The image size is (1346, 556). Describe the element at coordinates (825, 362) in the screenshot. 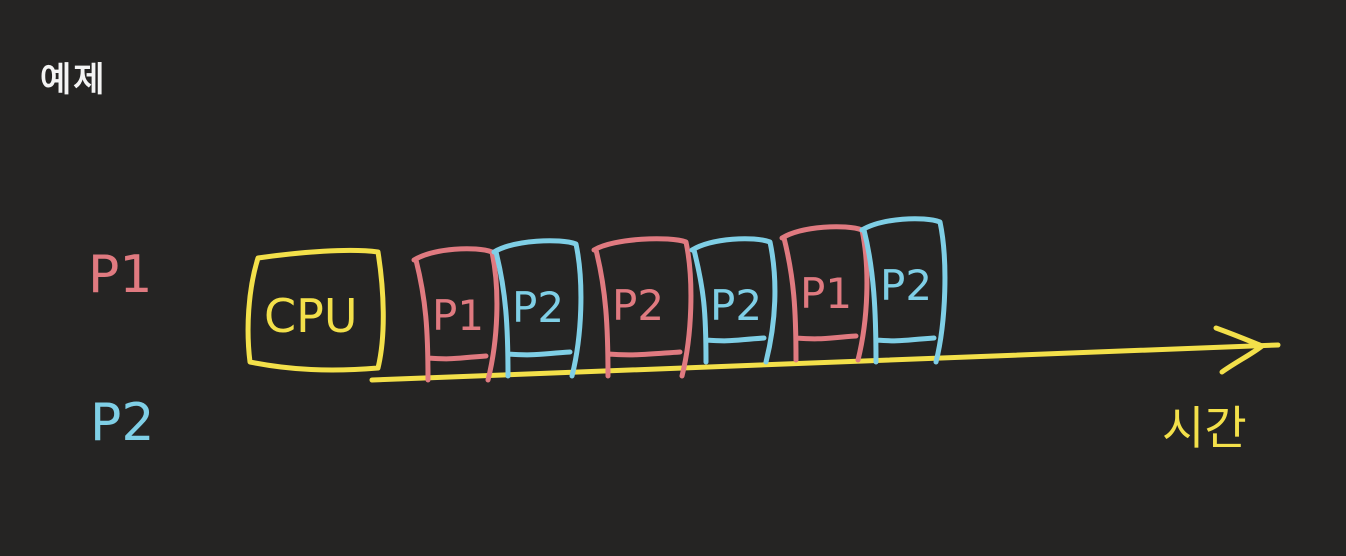

I see `time-axis` at that location.